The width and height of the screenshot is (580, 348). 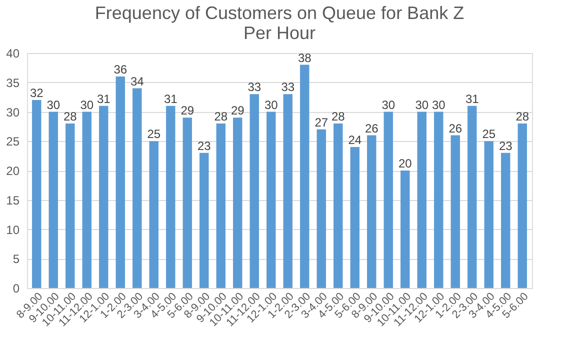 I want to click on y-tick-label: 10, so click(x=13, y=229).